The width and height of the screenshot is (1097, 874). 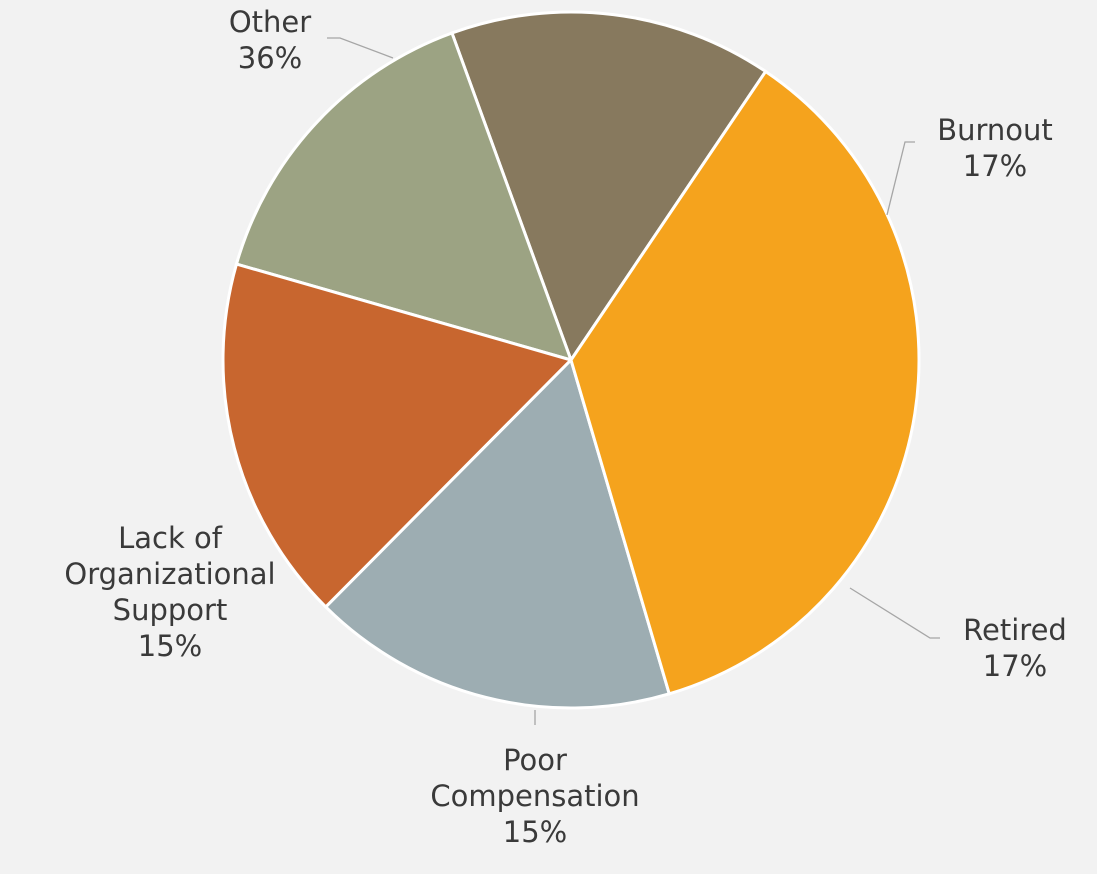 I want to click on slice-label: Retired 17%, so click(x=1006, y=648).